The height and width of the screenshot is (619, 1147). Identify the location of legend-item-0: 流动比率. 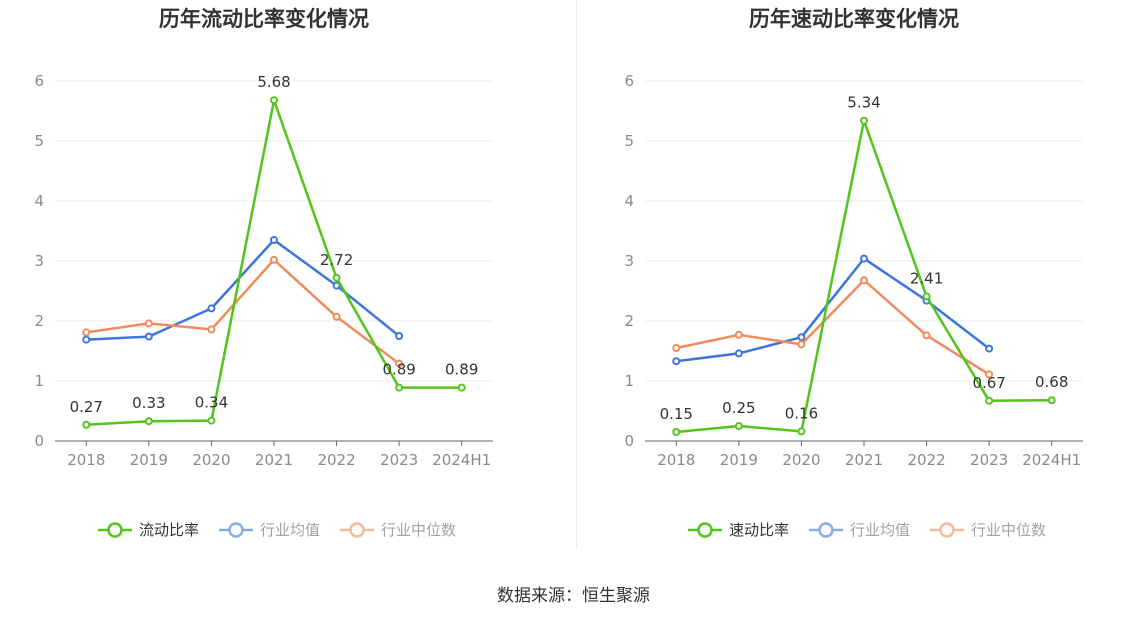
(148, 530).